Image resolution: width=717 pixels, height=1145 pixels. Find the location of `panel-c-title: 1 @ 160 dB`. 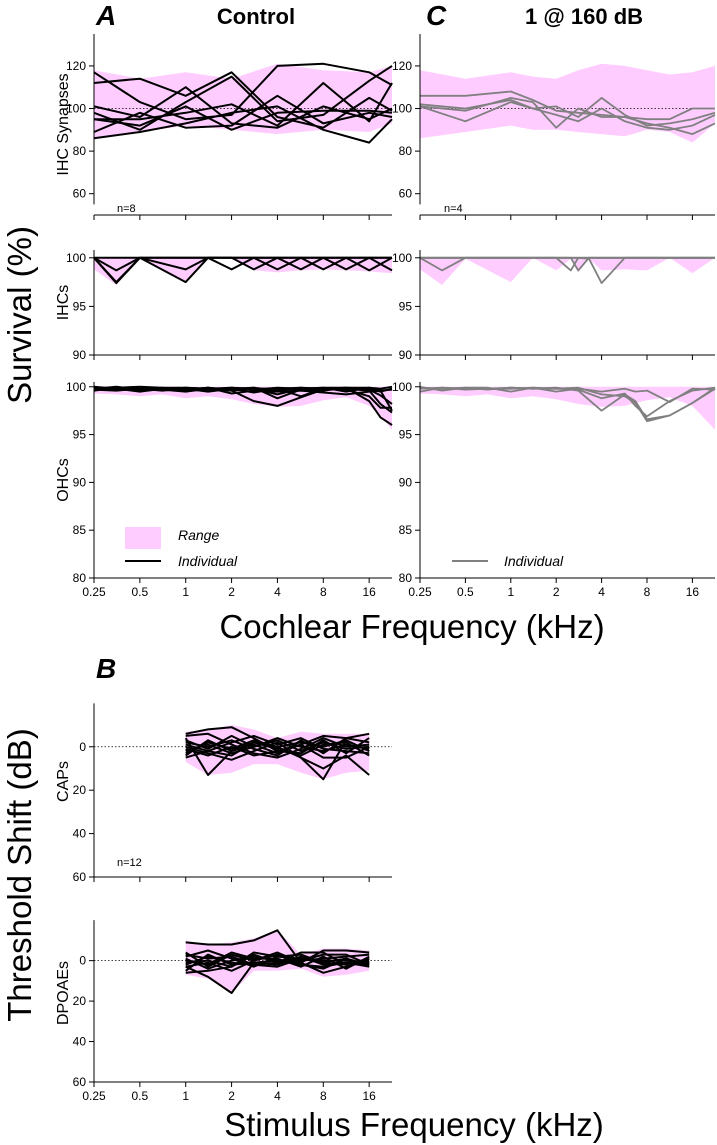

panel-c-title: 1 @ 160 dB is located at coordinates (584, 16).